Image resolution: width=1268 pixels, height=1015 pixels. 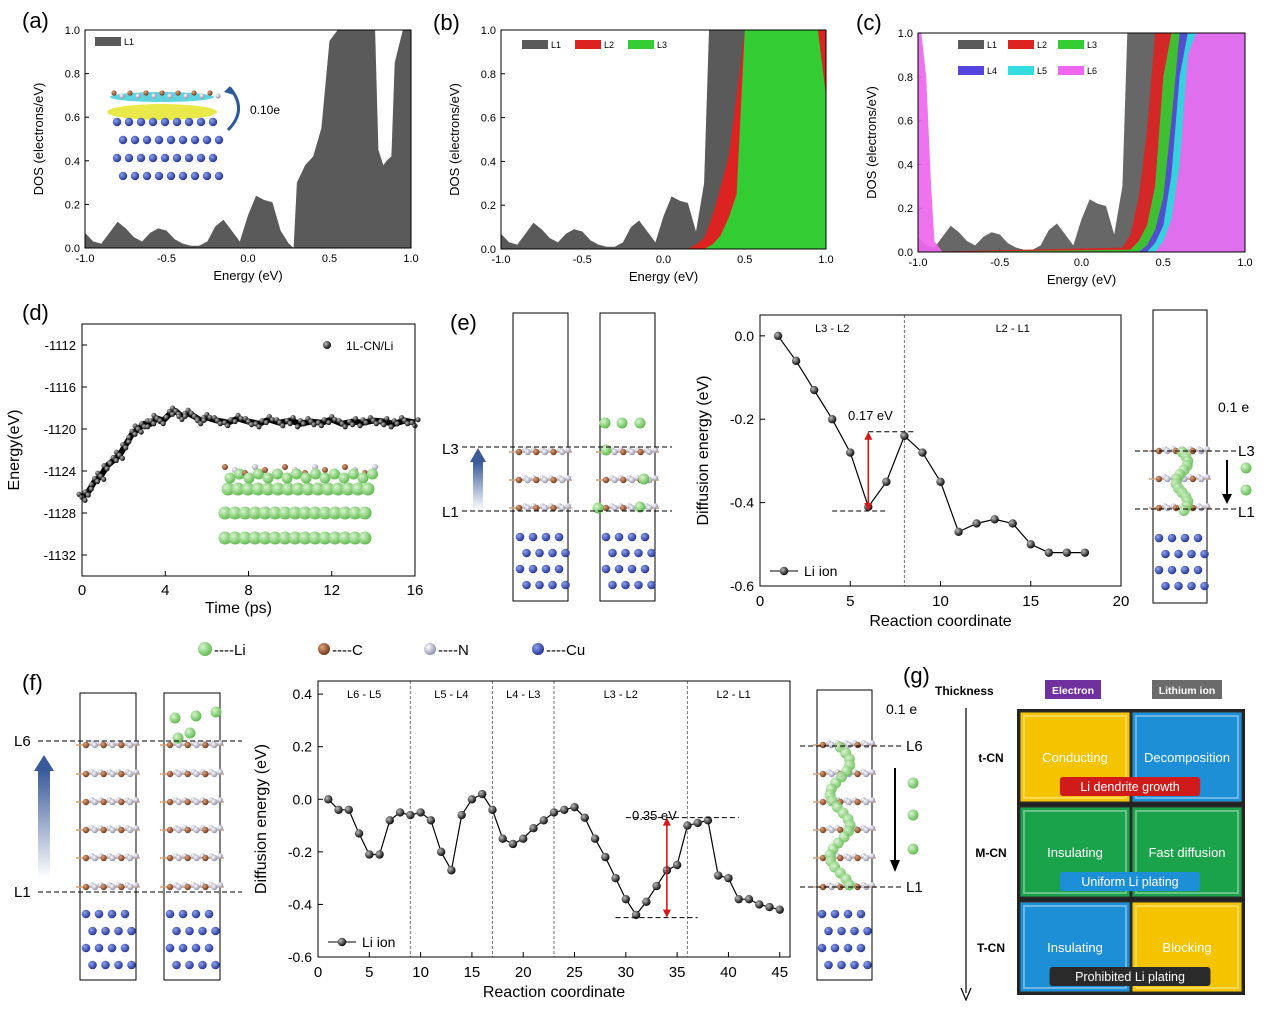 What do you see at coordinates (114, 42) in the screenshot?
I see `legend: L1` at bounding box center [114, 42].